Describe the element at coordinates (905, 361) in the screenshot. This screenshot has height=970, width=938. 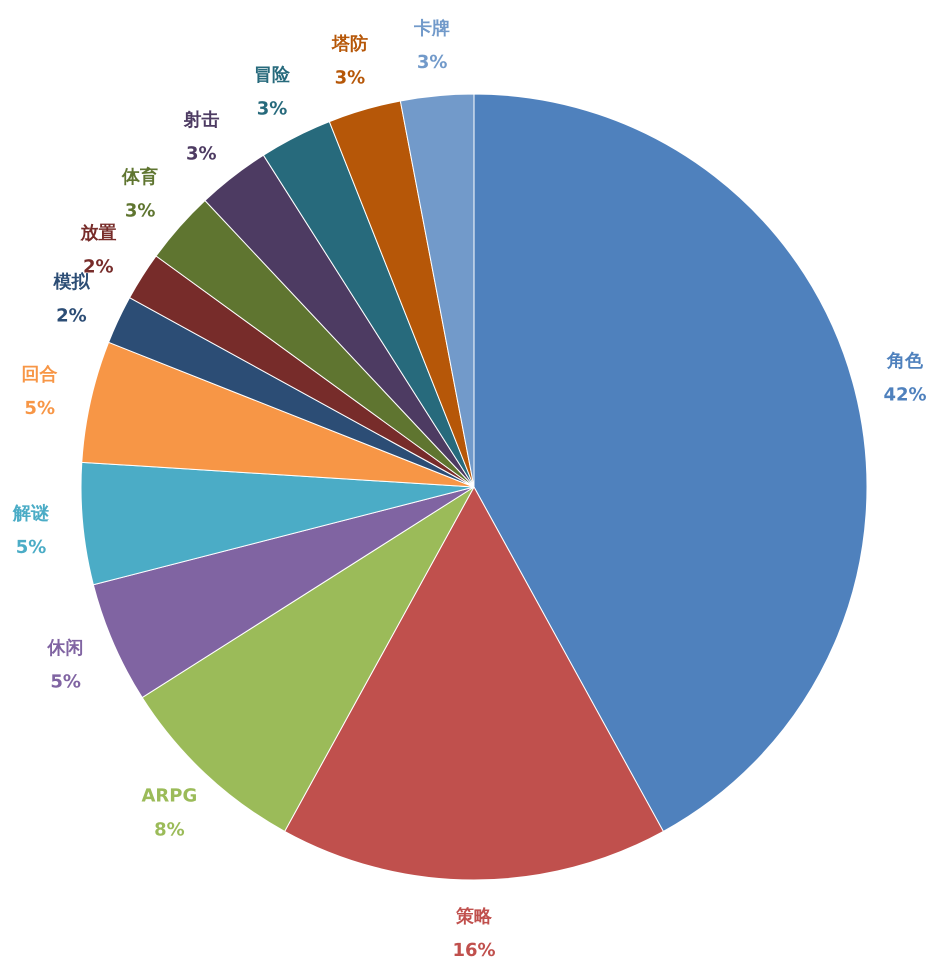
I see `slice-label: 角色` at that location.